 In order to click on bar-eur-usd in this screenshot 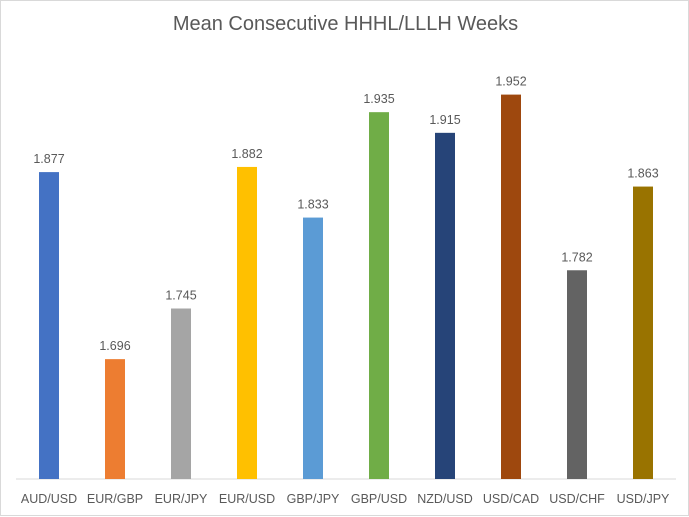, I will do `click(247, 322)`.